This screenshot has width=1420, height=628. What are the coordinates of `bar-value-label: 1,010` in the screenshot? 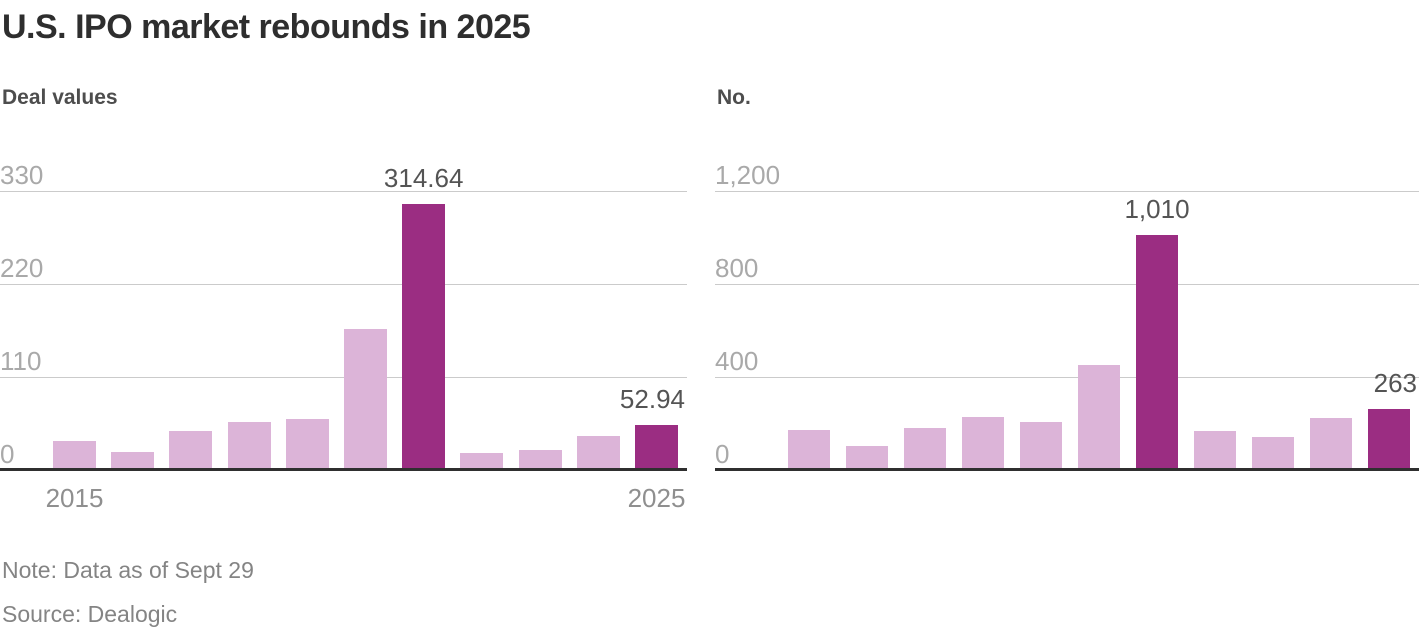 It's located at (1157, 209).